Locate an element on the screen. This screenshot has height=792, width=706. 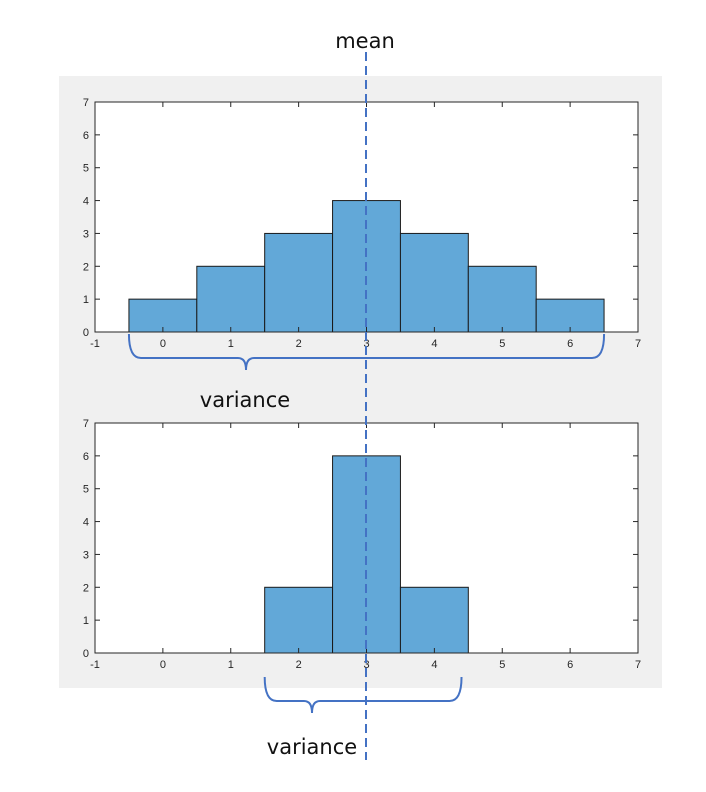
variance-label-top: variance is located at coordinates (245, 400).